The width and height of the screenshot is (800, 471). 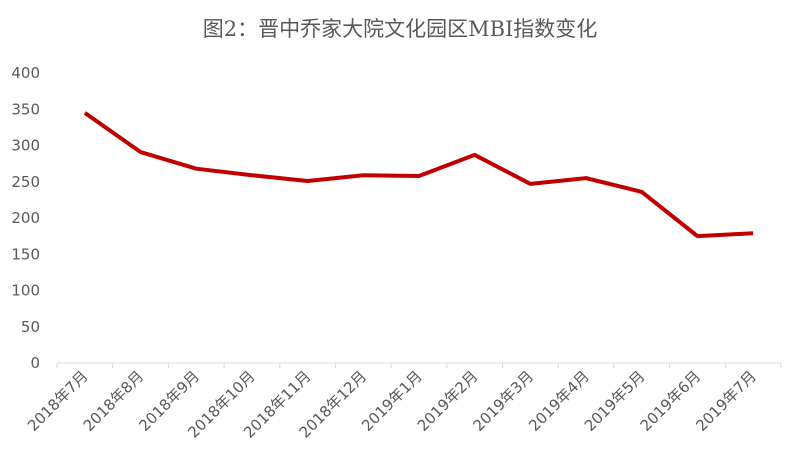 What do you see at coordinates (25, 73) in the screenshot?
I see `y-tick-label: 400` at bounding box center [25, 73].